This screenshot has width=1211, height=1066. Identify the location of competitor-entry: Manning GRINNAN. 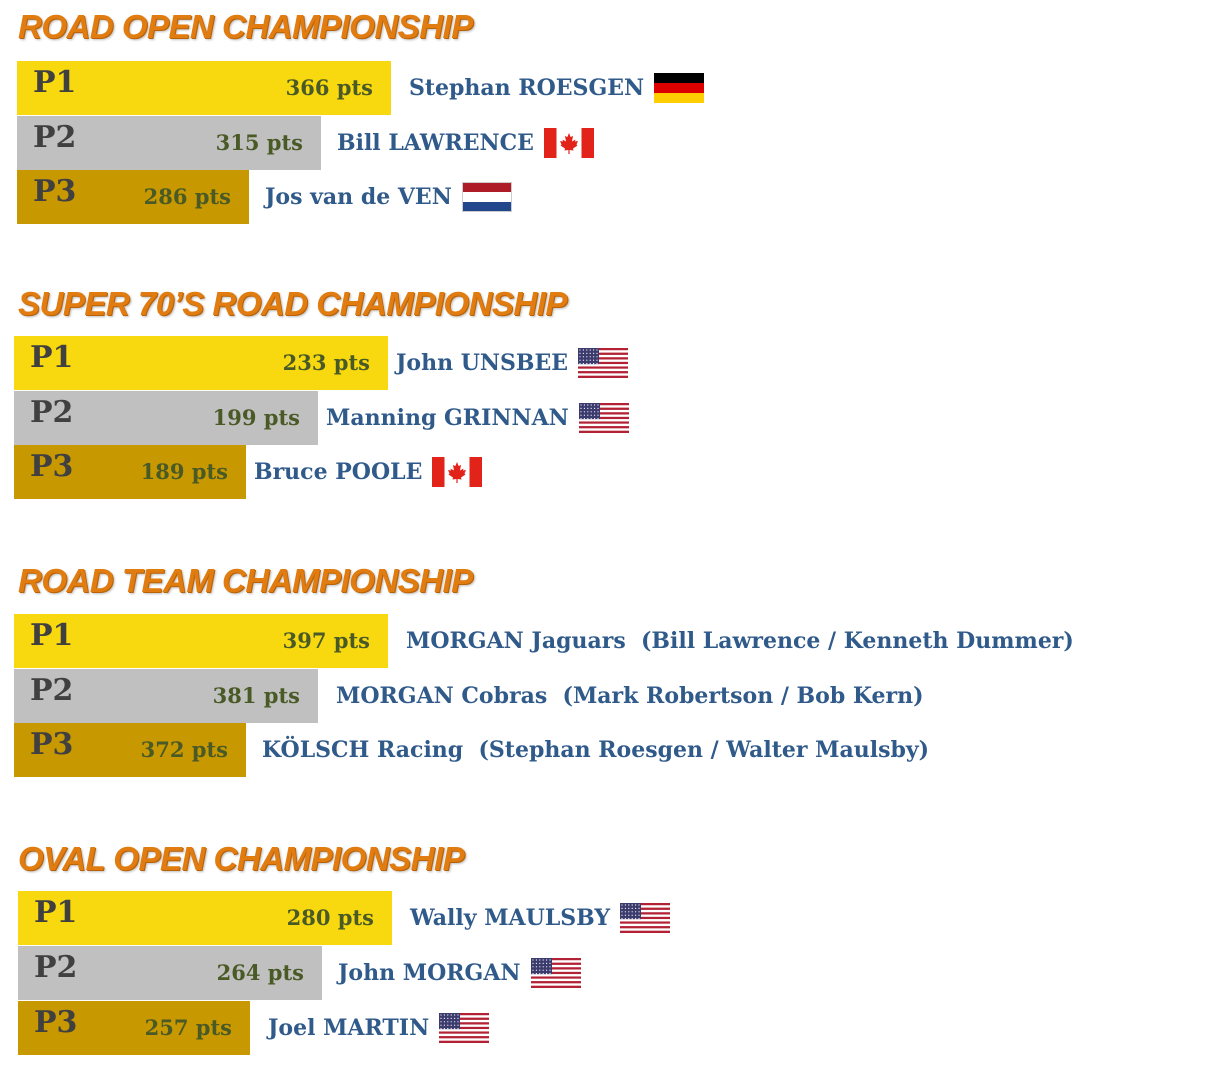
(477, 418).